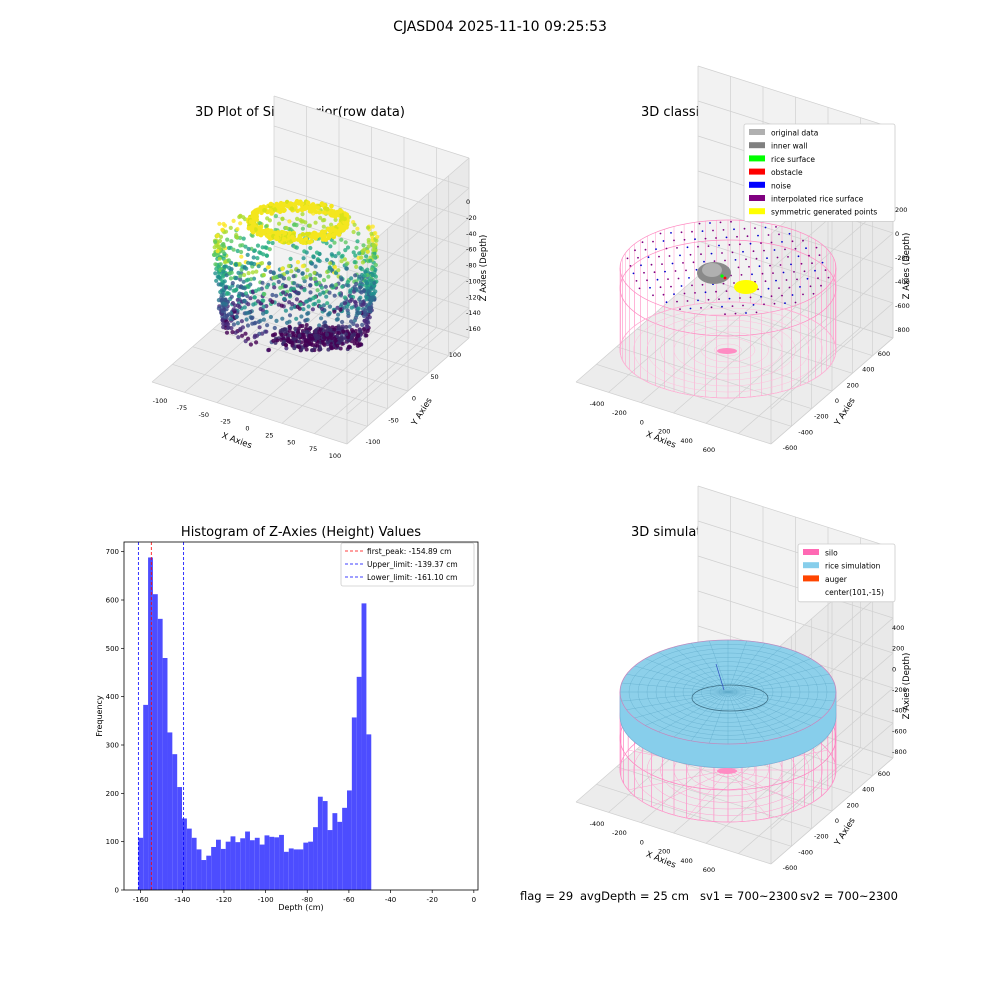  Describe the element at coordinates (831, 553) in the screenshot. I see `legend-label: silo` at that location.